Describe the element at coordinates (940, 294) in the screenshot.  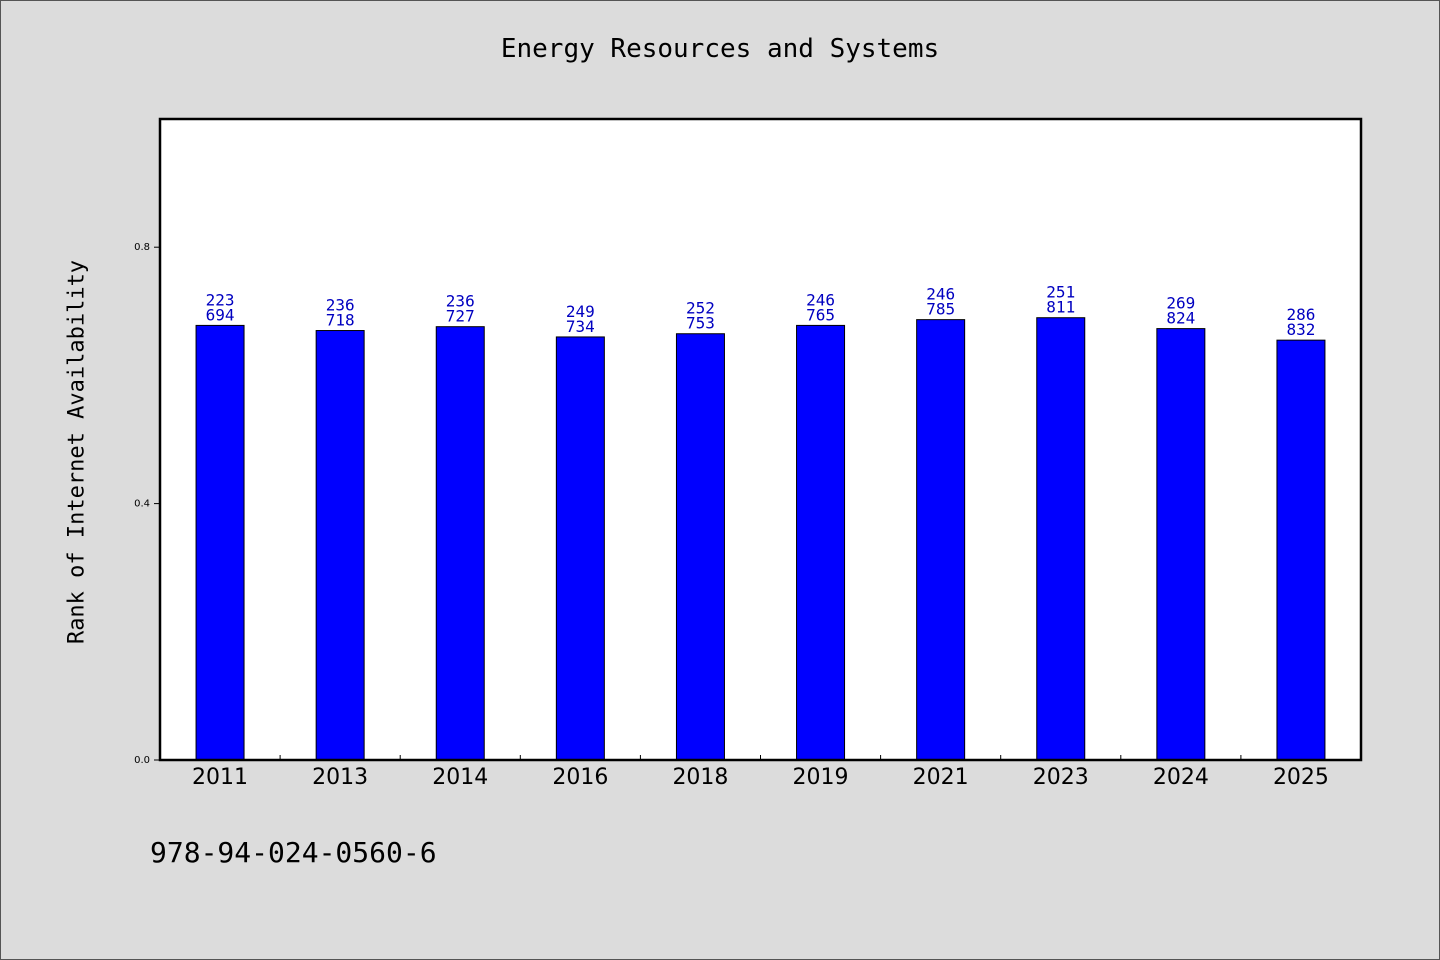
I see `data-label-2021-top: 246` at that location.